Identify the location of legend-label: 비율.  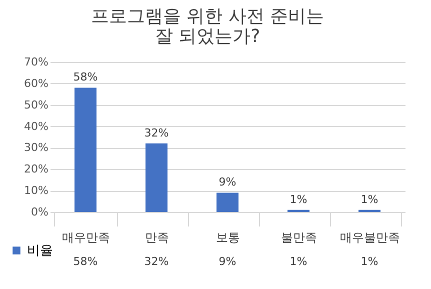
(40, 251).